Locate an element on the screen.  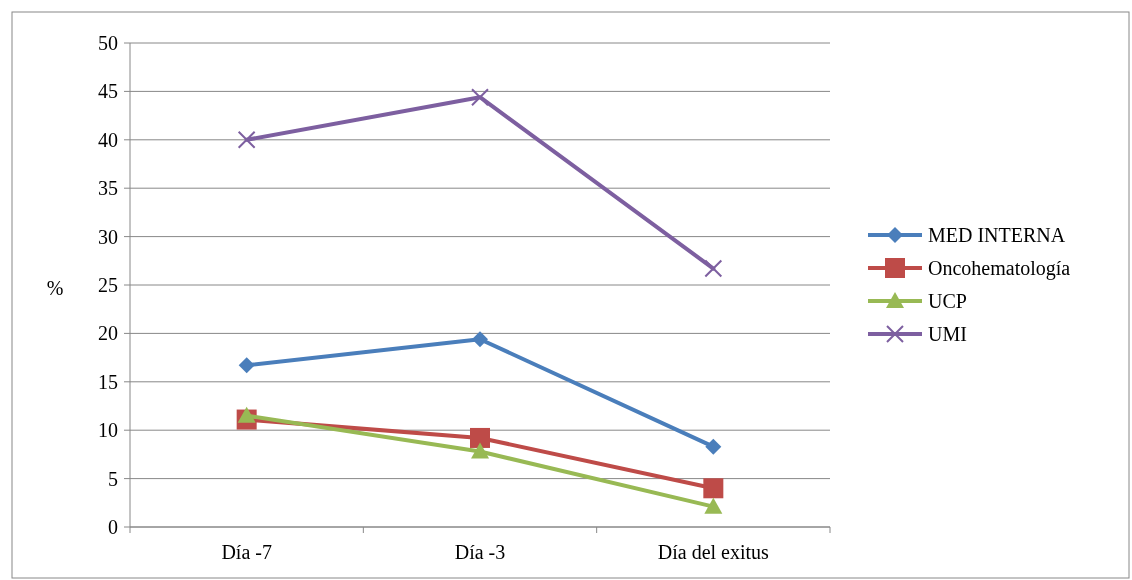
y-tick-label: 25 is located at coordinates (108, 285).